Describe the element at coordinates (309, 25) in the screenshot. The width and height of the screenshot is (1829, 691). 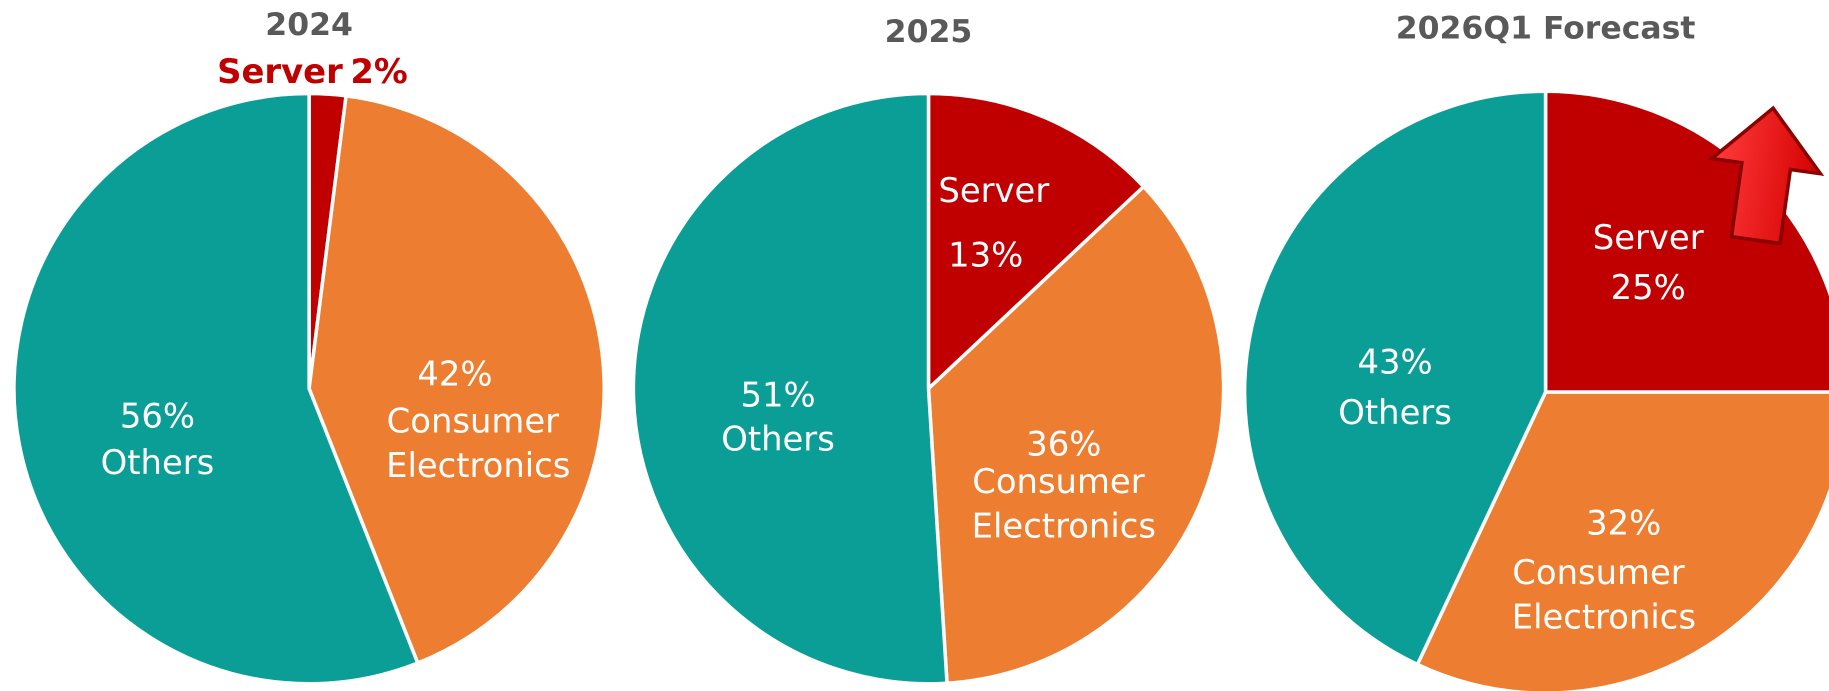
I see `chart-title: 2024` at that location.